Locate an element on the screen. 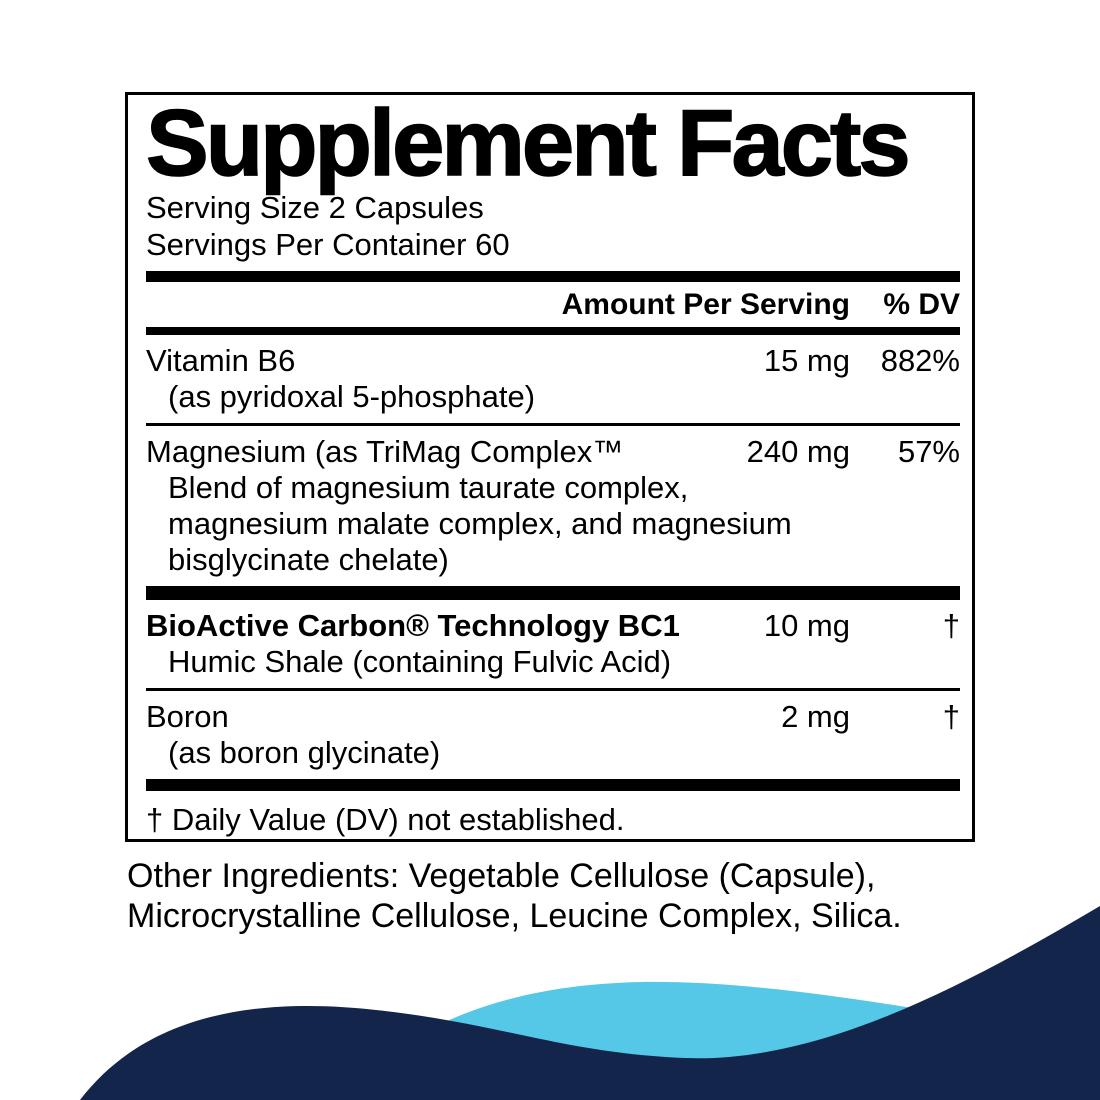 Image resolution: width=1100 pixels, height=1100 pixels. column-header-row: Amount Per Serving % DV is located at coordinates (553, 304).